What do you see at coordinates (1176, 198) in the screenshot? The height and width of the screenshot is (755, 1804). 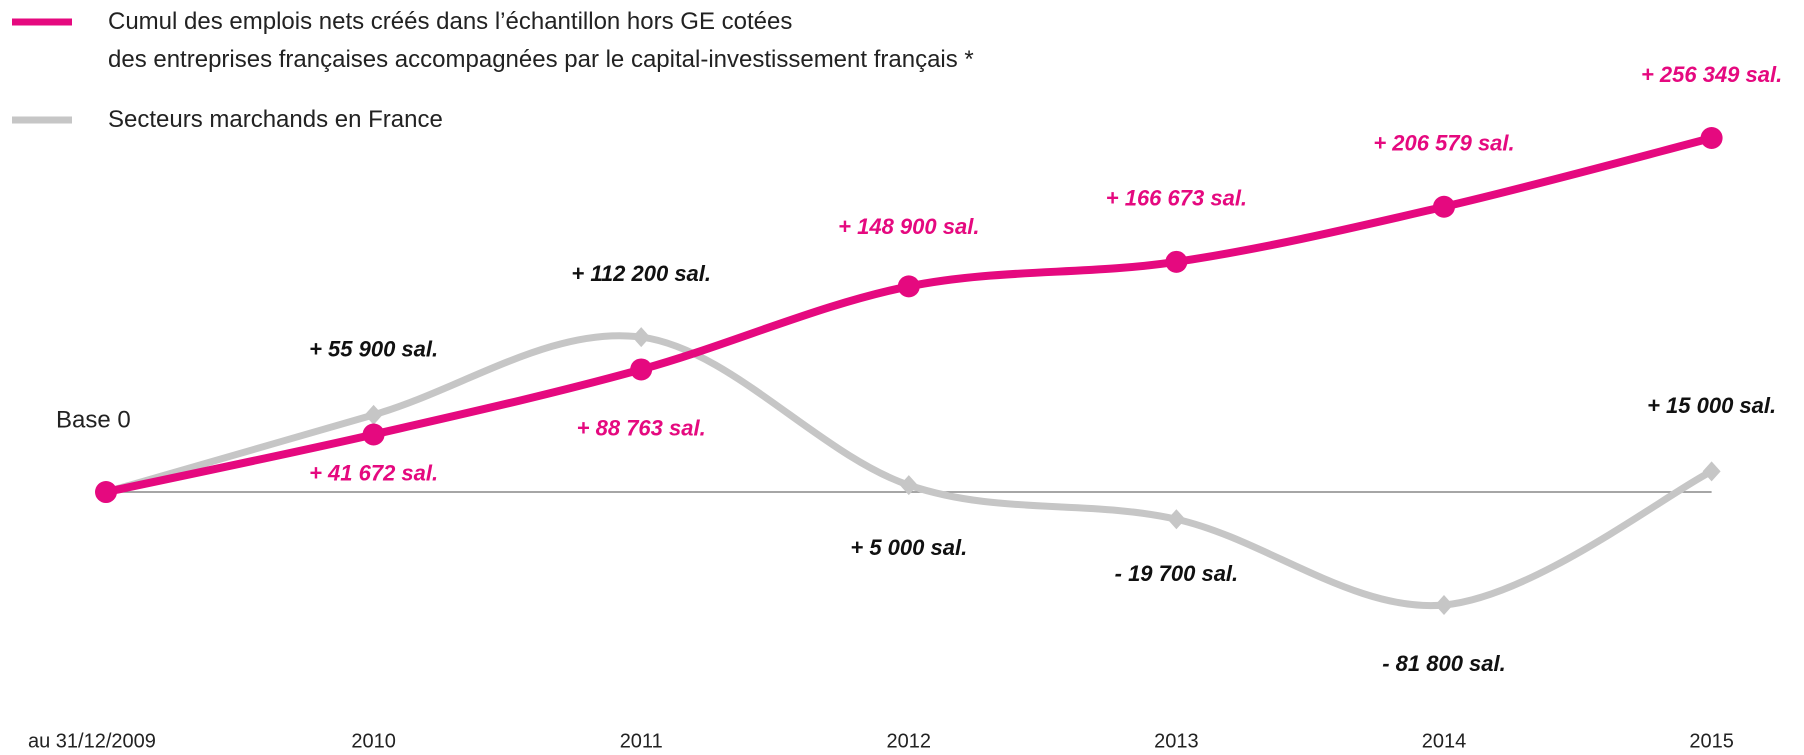 I see `data-label: + 166 673 sal.` at bounding box center [1176, 198].